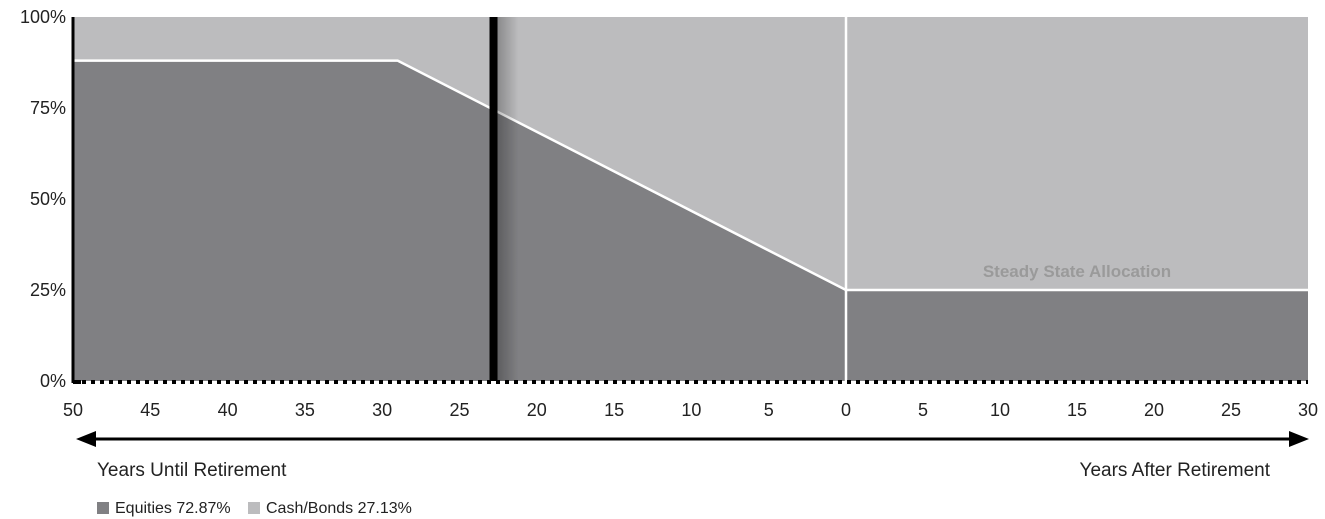 This screenshot has height=519, width=1325. What do you see at coordinates (86, 439) in the screenshot?
I see `arrow-left-head` at bounding box center [86, 439].